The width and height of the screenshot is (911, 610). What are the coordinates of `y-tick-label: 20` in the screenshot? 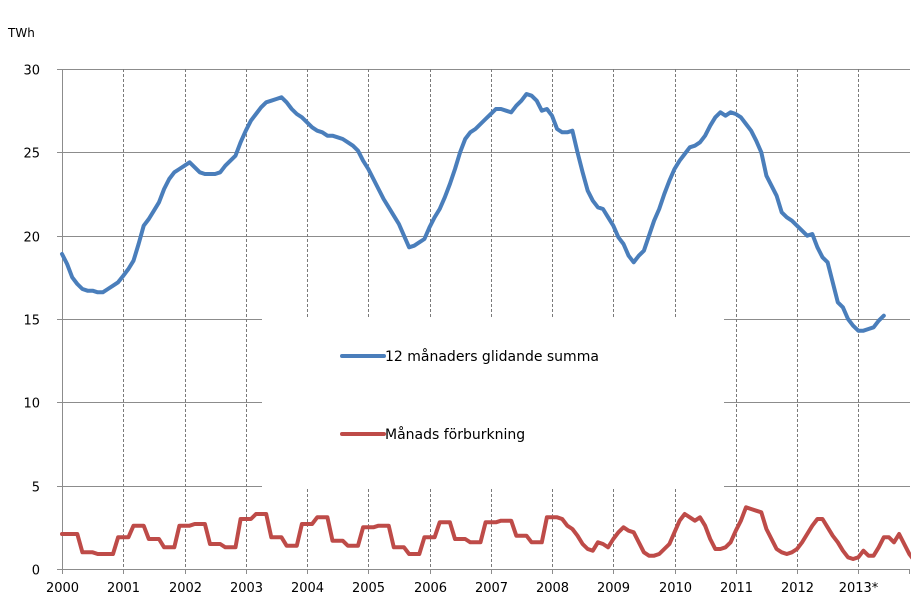 It's located at (31, 238).